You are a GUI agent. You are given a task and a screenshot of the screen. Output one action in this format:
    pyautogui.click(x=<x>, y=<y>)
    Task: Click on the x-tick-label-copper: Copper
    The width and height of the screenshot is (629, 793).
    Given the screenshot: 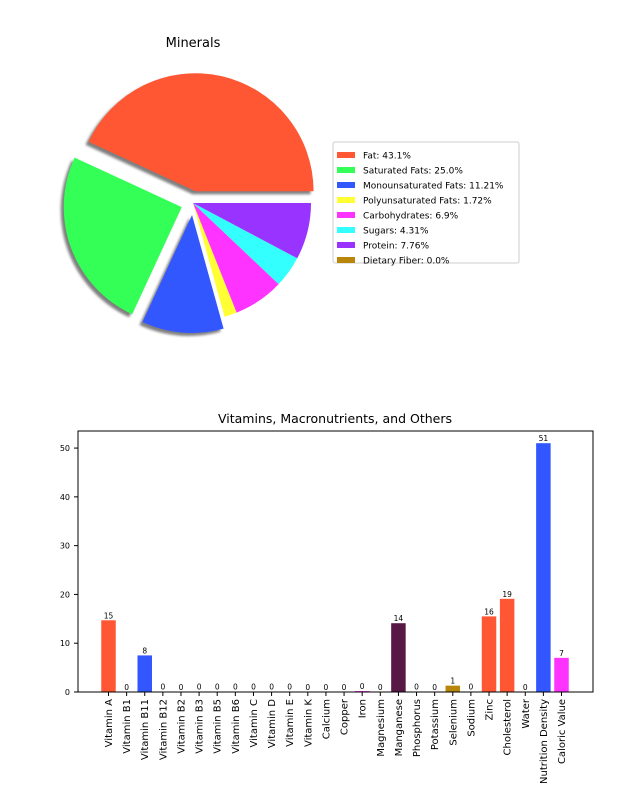 What is the action you would take?
    pyautogui.click(x=345, y=716)
    